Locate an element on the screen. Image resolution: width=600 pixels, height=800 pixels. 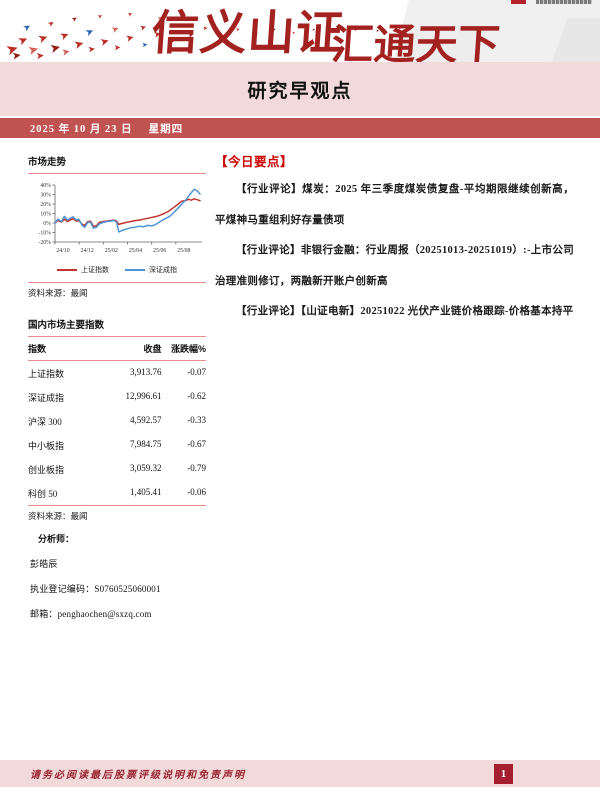
table-row: 深证成指 12,996.61 -0.62 is located at coordinates (117, 397).